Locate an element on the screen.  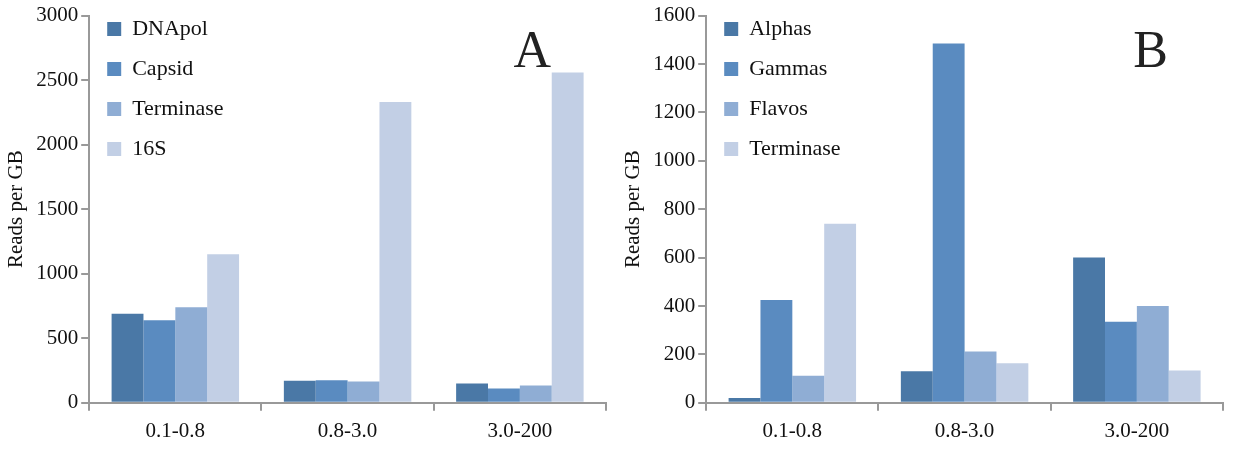
y-tick-label: 400 is located at coordinates (679, 304).